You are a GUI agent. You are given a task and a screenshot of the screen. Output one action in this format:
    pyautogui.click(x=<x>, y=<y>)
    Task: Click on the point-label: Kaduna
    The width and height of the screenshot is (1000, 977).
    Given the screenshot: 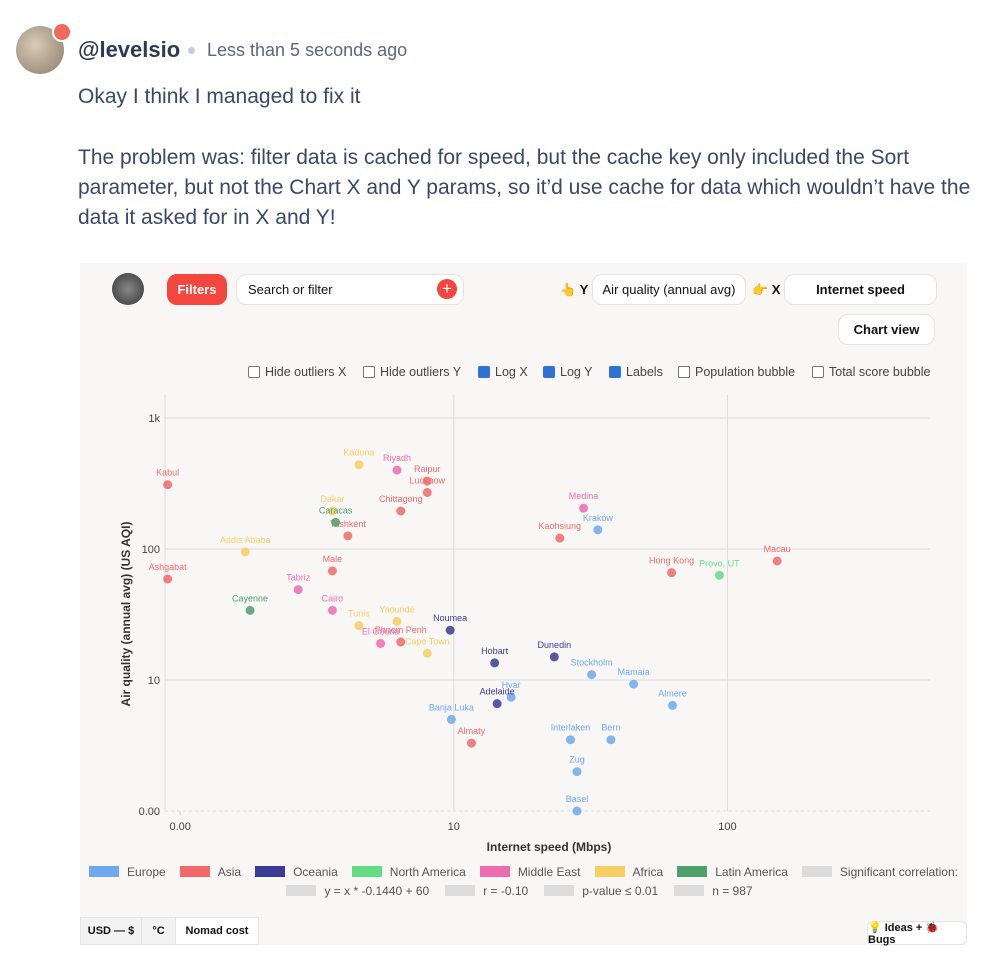 What is the action you would take?
    pyautogui.click(x=358, y=453)
    